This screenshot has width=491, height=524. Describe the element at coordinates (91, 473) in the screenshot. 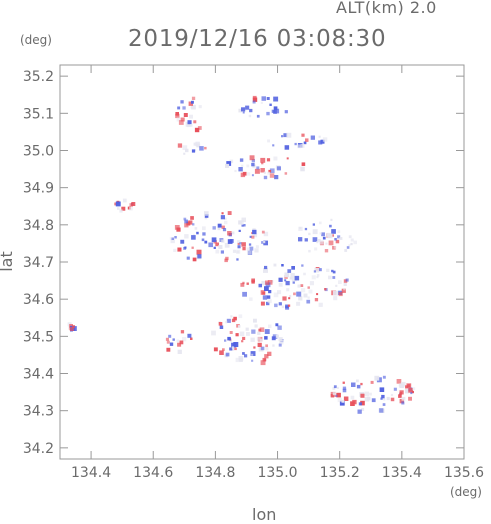

I see `x-tick-label: 134.4` at that location.